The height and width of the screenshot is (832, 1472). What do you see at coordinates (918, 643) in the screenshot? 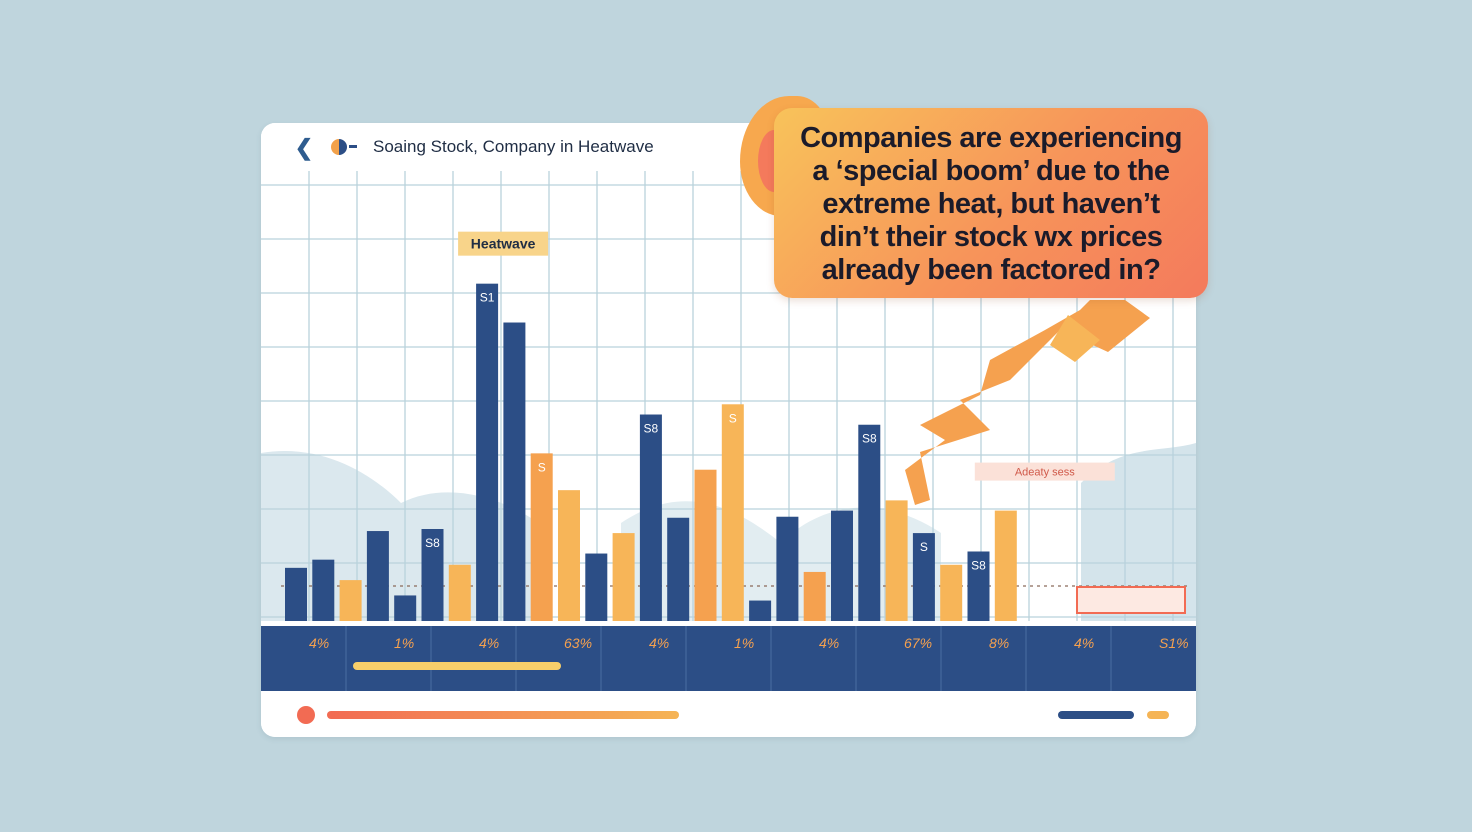
I see `band-label: 67%` at bounding box center [918, 643].